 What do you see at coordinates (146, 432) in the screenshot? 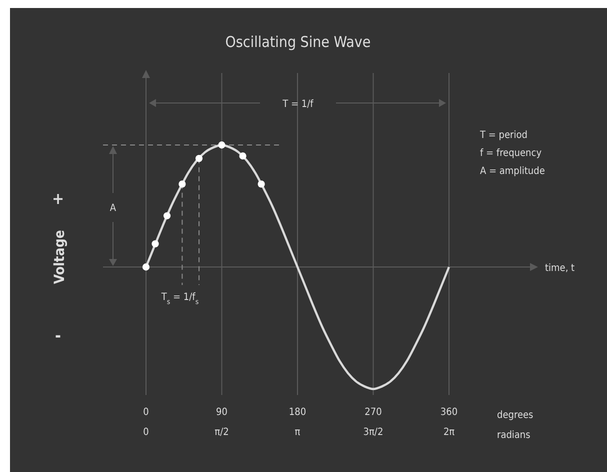
I see `x2-tick-label: 0` at bounding box center [146, 432].